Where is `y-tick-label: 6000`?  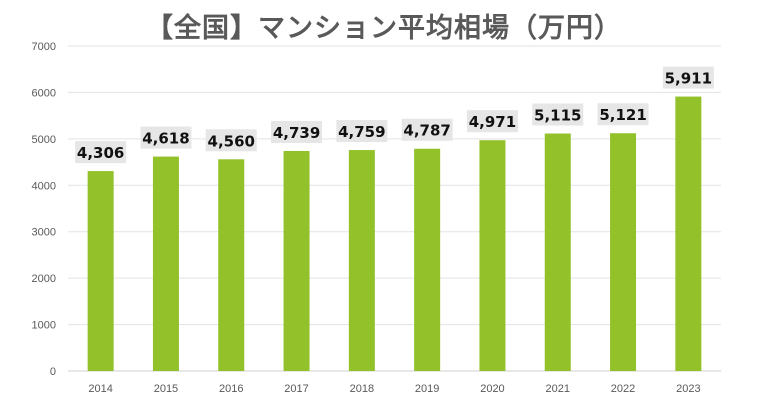
y-tick-label: 6000 is located at coordinates (44, 93).